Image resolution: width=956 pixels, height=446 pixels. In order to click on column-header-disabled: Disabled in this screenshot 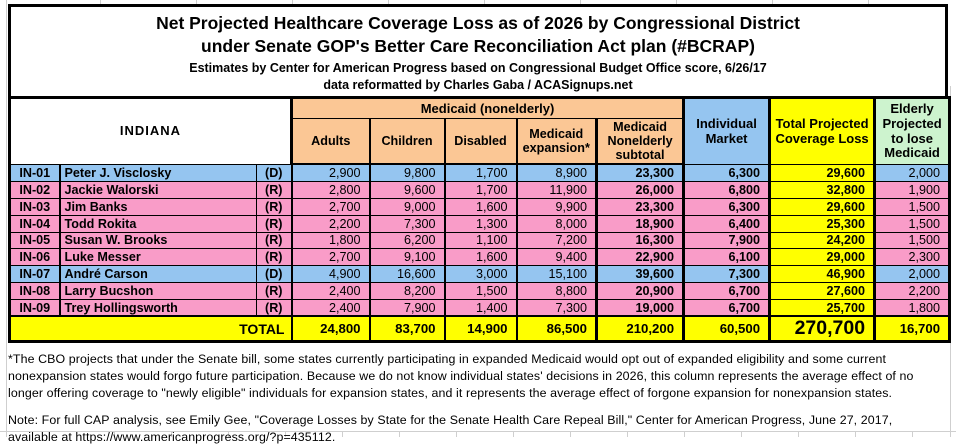, I will do `click(480, 142)`.